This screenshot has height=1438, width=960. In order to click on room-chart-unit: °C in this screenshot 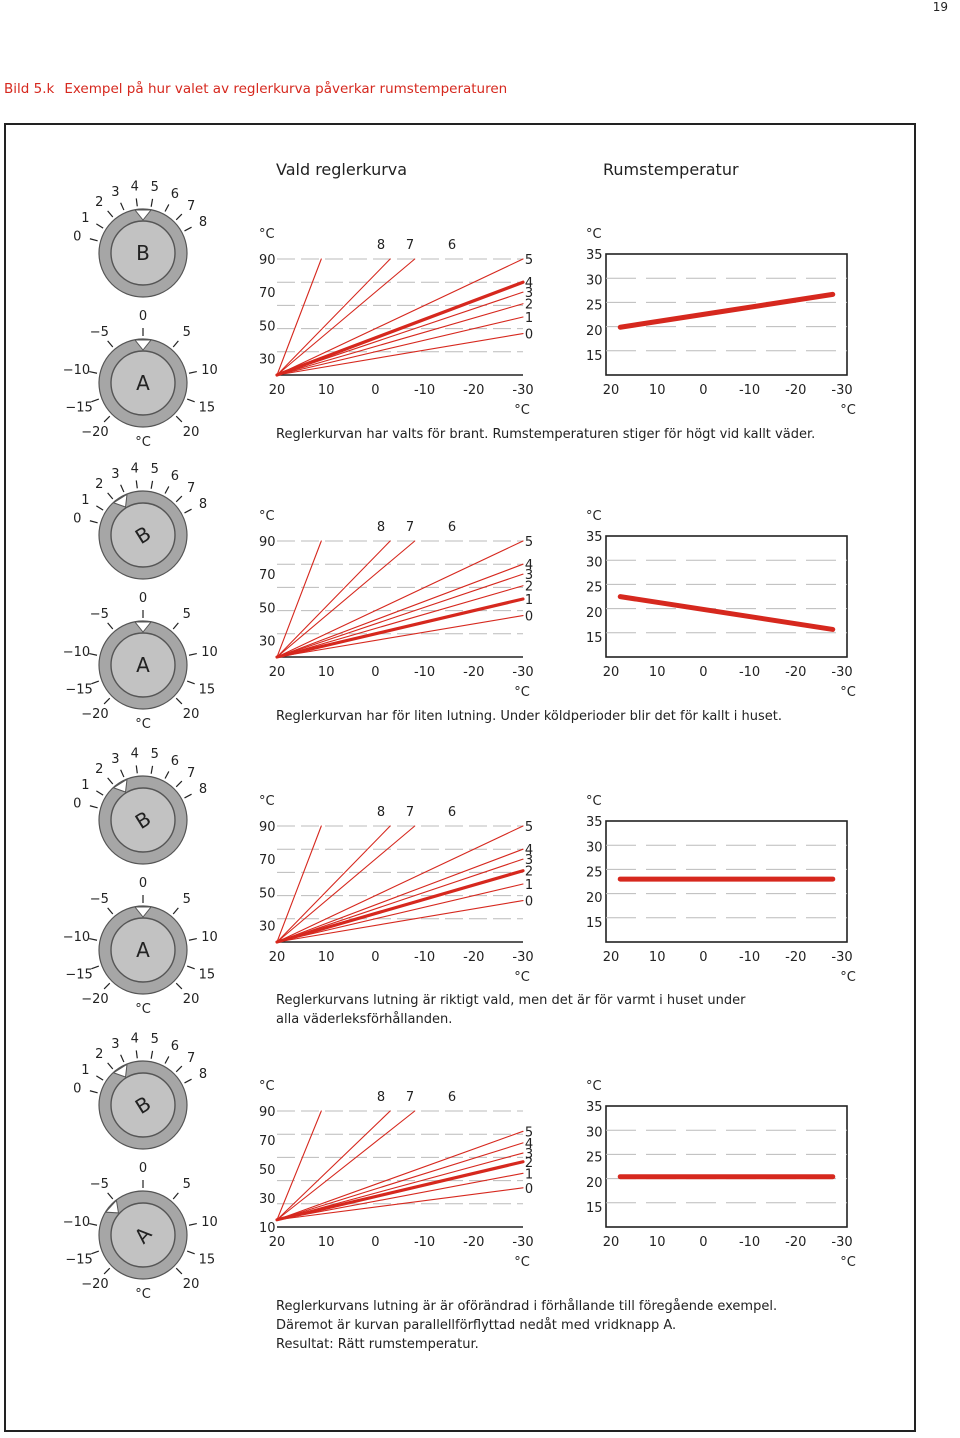, I will do `click(594, 516)`.